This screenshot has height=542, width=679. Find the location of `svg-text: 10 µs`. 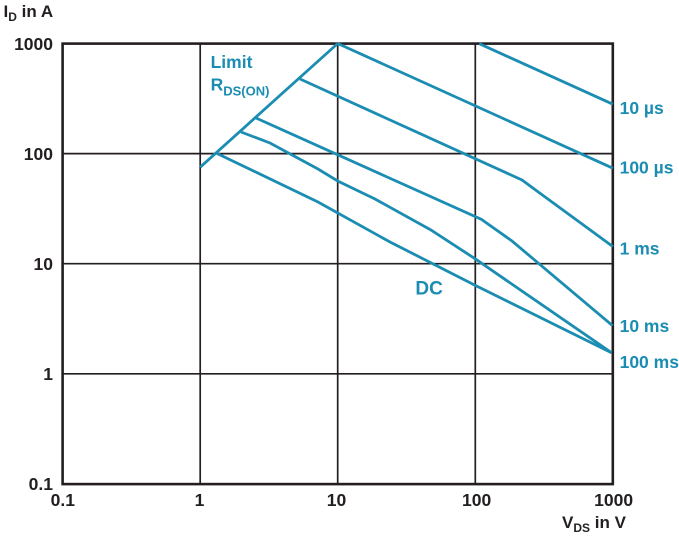

svg-text: 10 µs is located at coordinates (642, 108).